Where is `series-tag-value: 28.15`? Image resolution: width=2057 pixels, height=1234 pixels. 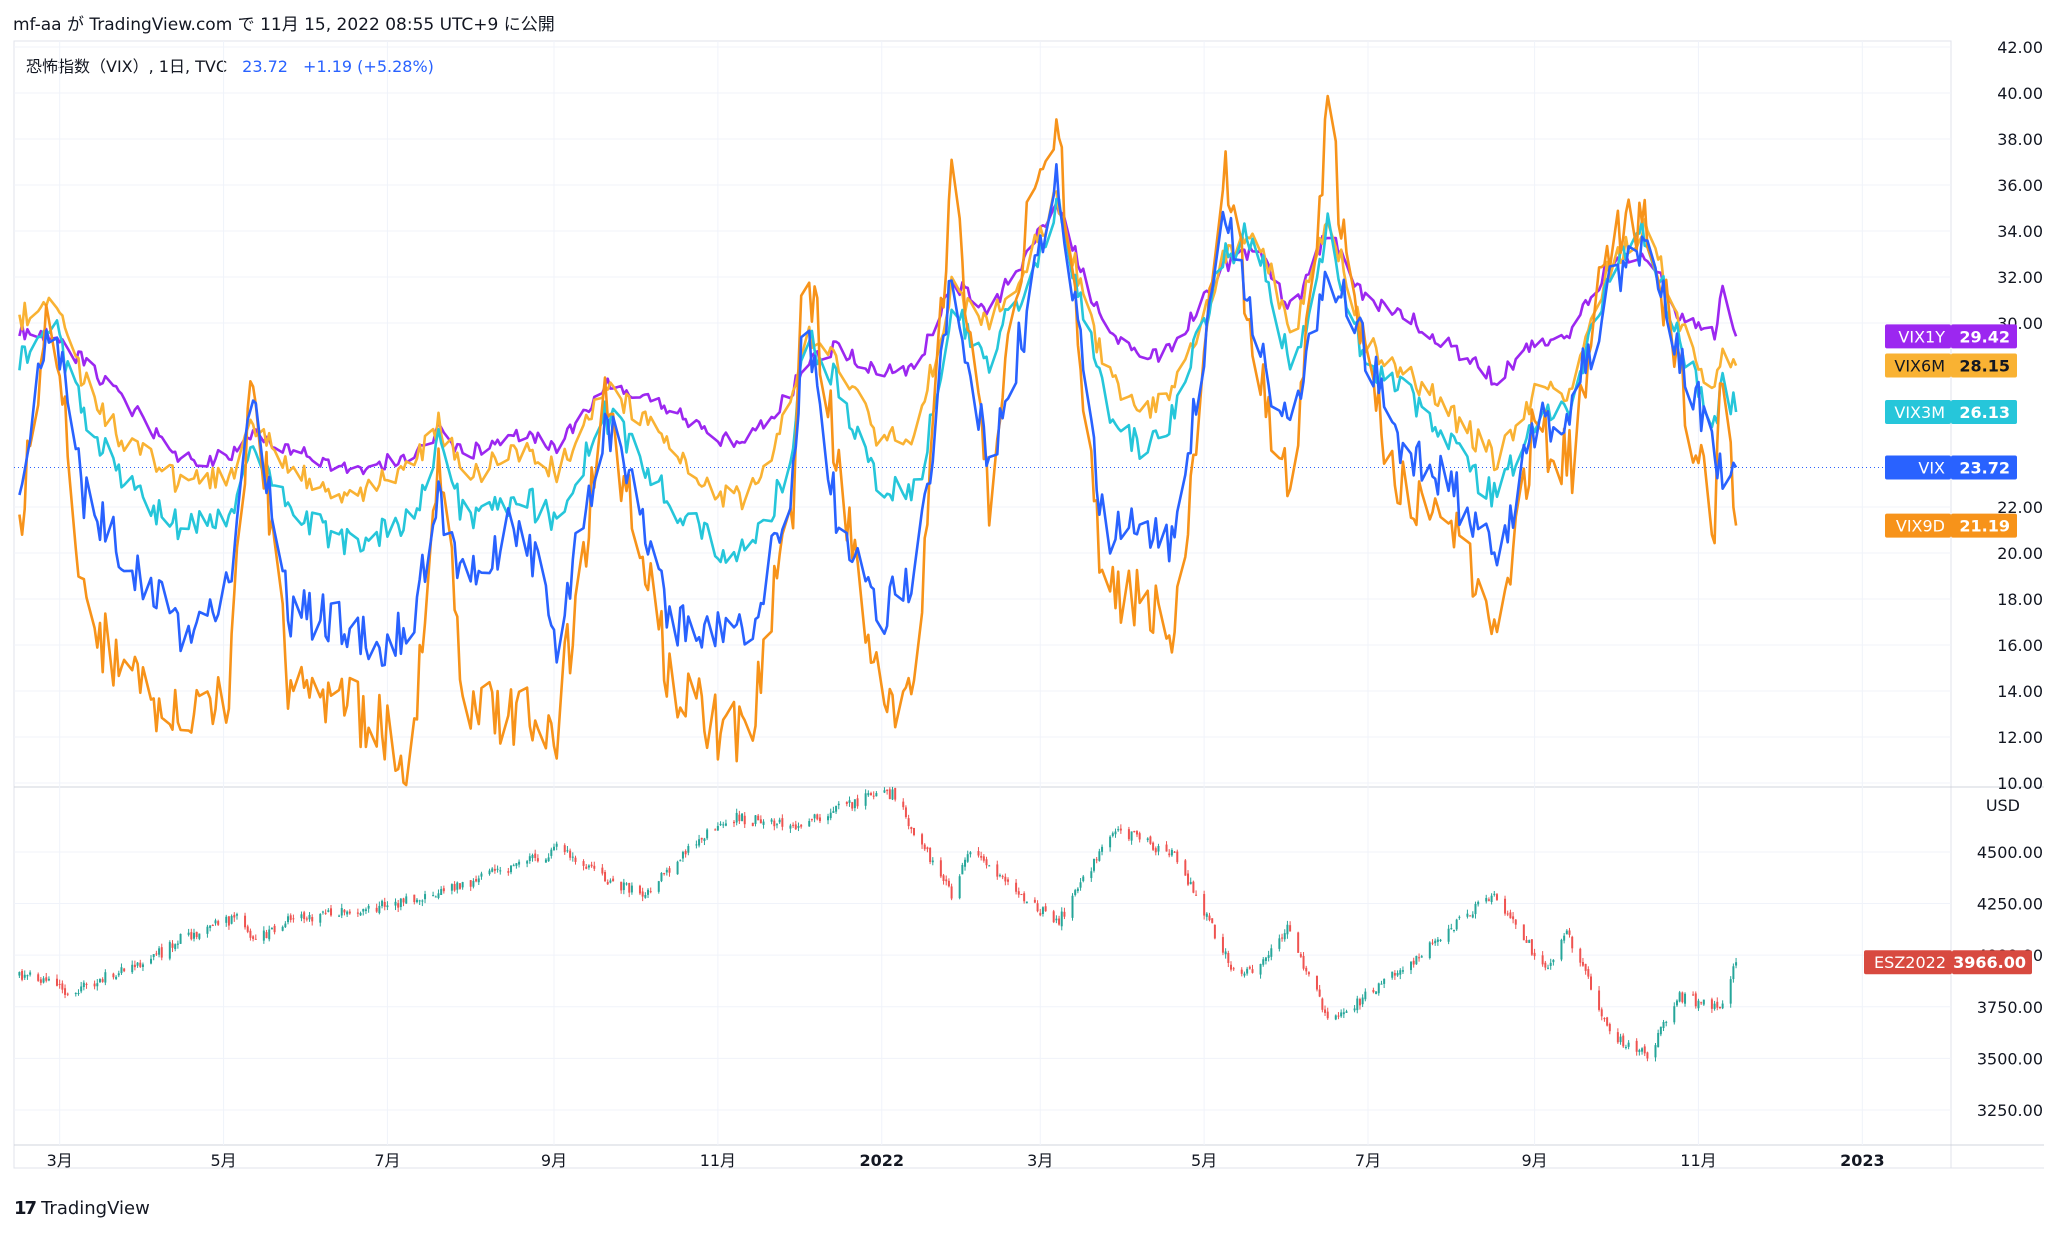
series-tag-value: 28.15 is located at coordinates (1984, 366).